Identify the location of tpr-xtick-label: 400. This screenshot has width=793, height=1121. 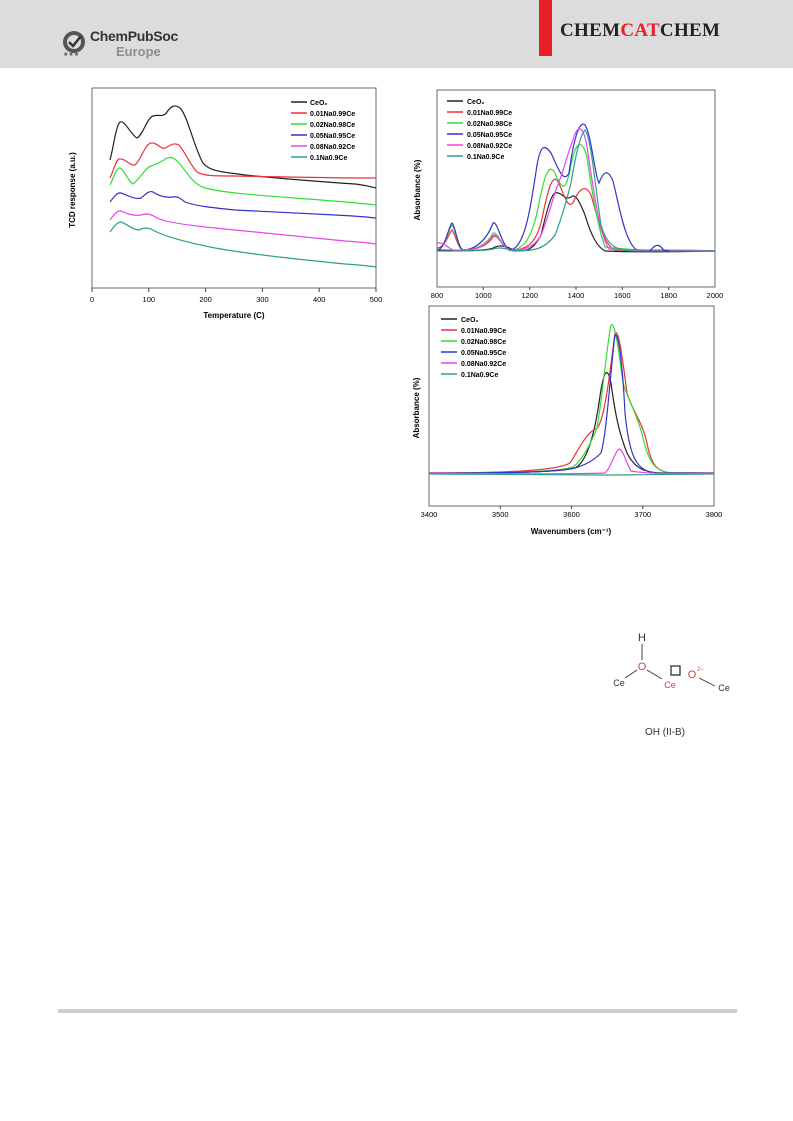
(319, 299).